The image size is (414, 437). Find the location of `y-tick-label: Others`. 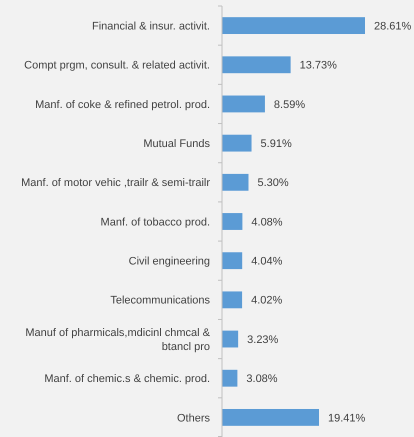

y-tick-label: Others is located at coordinates (193, 418).